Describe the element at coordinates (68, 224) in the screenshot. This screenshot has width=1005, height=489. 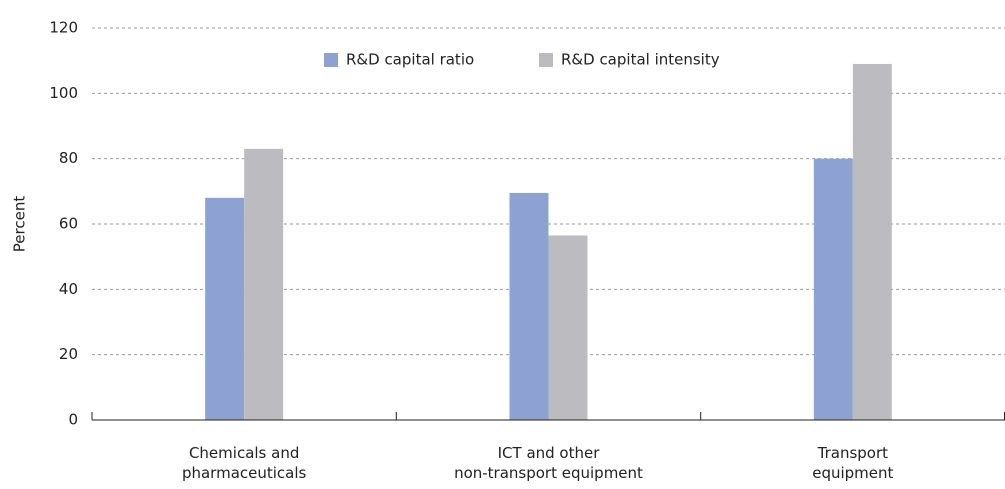
I see `y-tick-label: 60` at that location.